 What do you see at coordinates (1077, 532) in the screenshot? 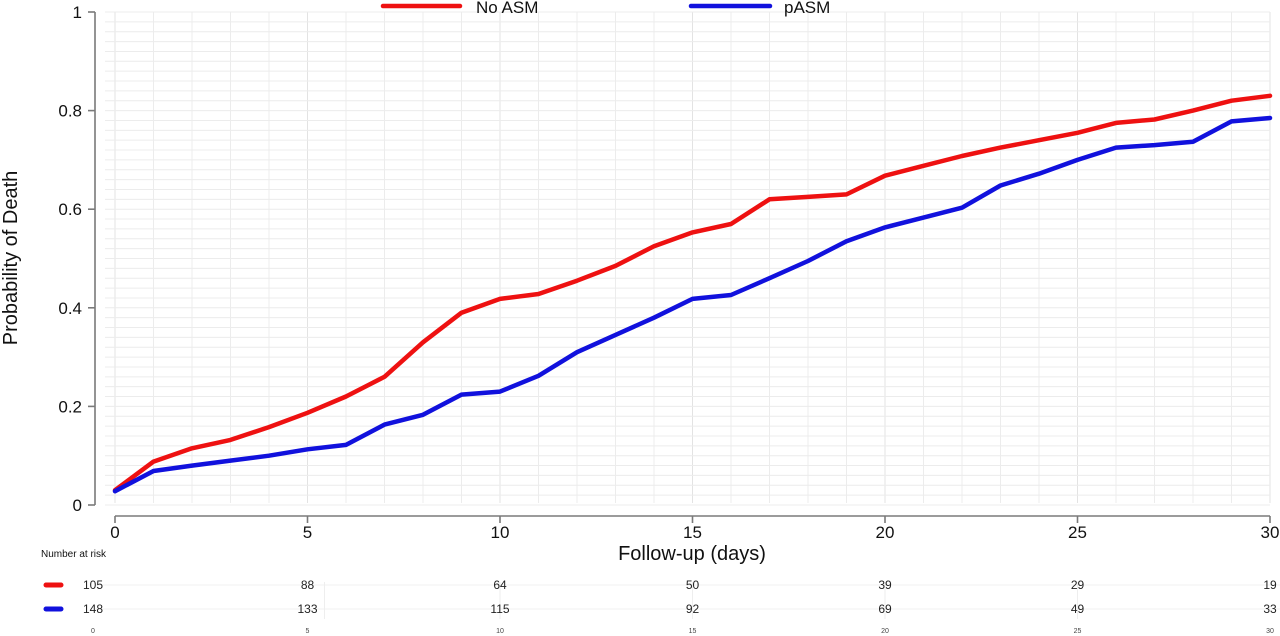
I see `x-tick-label: 25` at bounding box center [1077, 532].